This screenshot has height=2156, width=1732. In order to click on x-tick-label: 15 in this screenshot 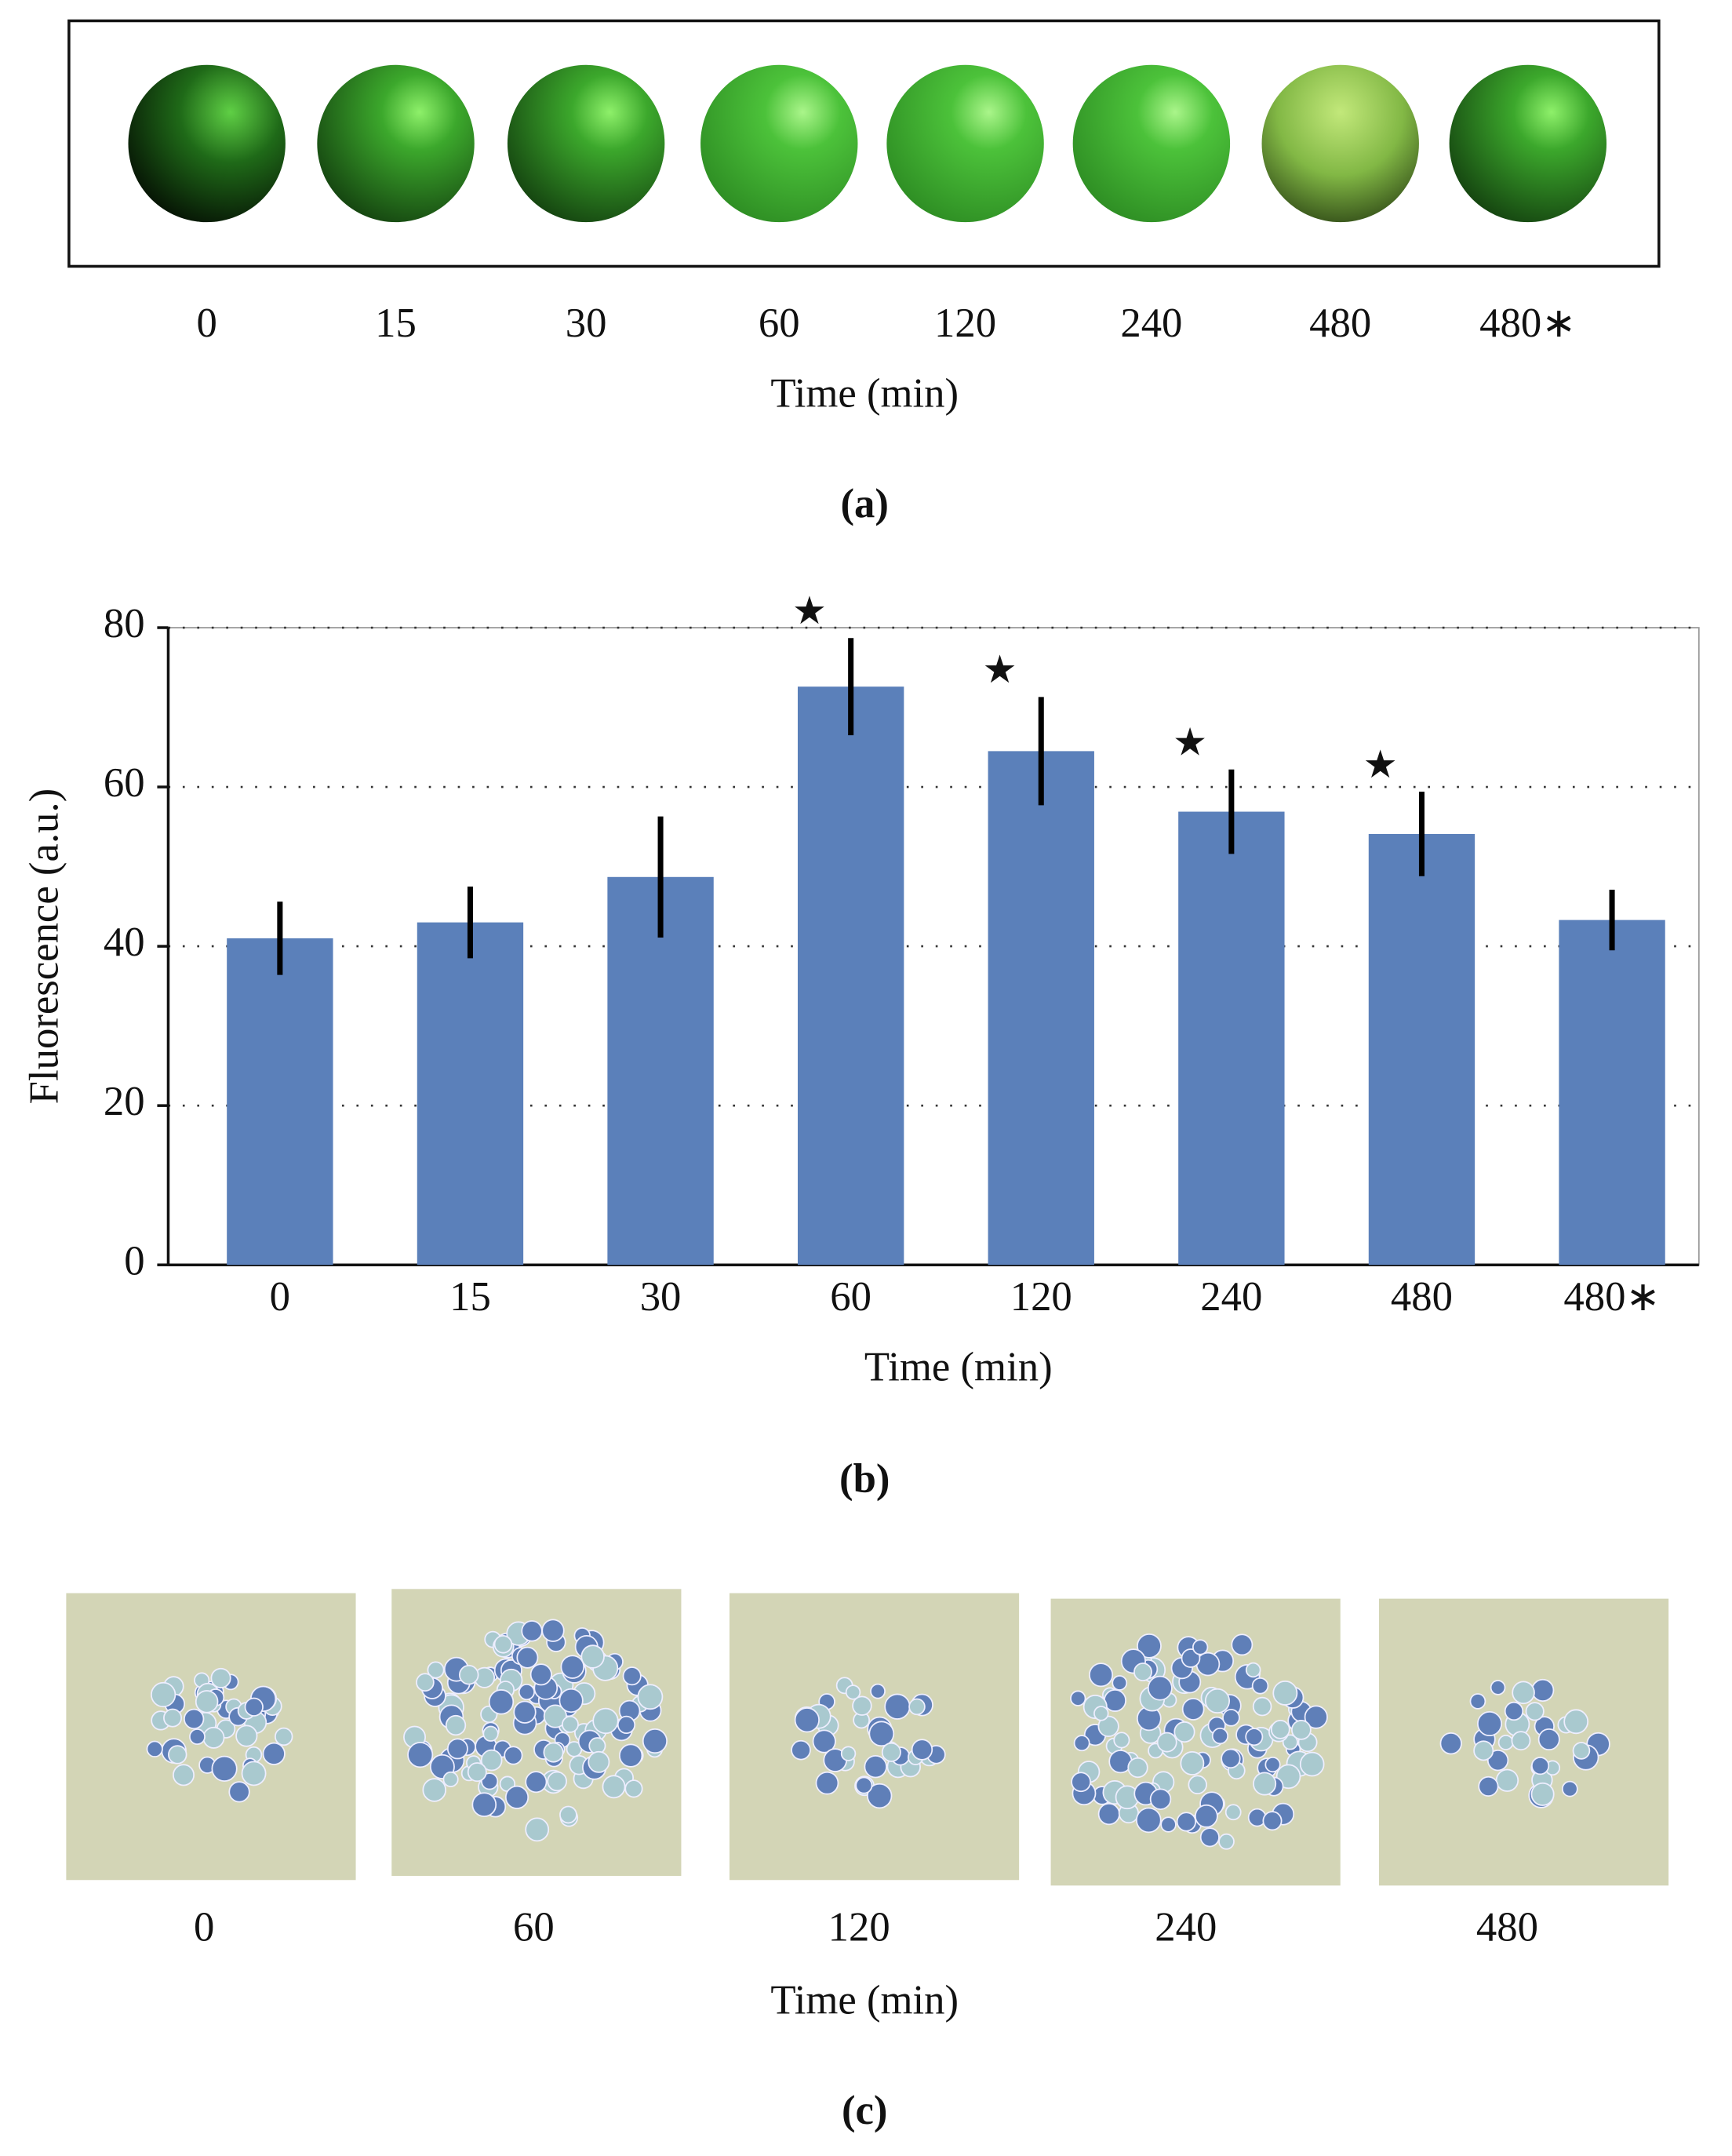, I will do `click(470, 1297)`.